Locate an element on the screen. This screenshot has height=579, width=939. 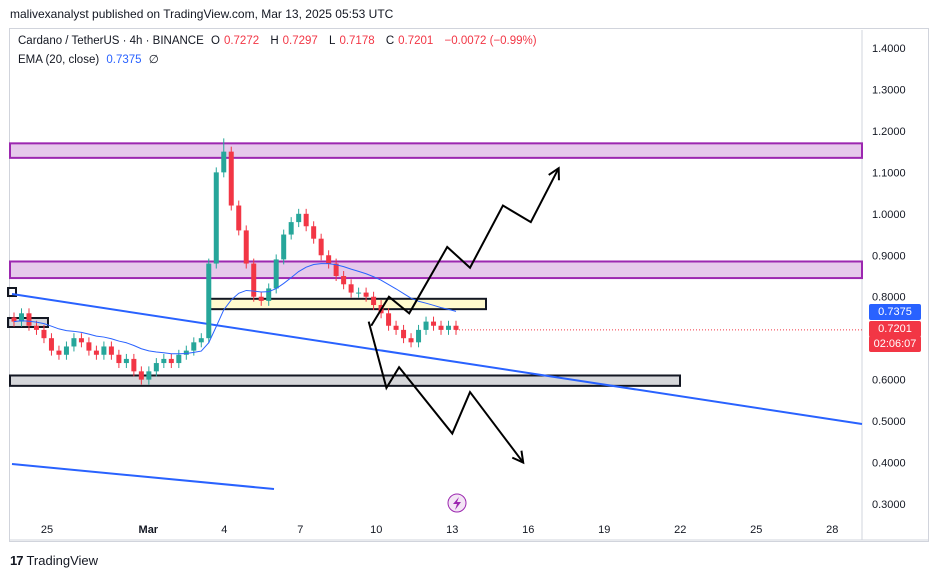
x-tick-label-8: 22 is located at coordinates (680, 530).